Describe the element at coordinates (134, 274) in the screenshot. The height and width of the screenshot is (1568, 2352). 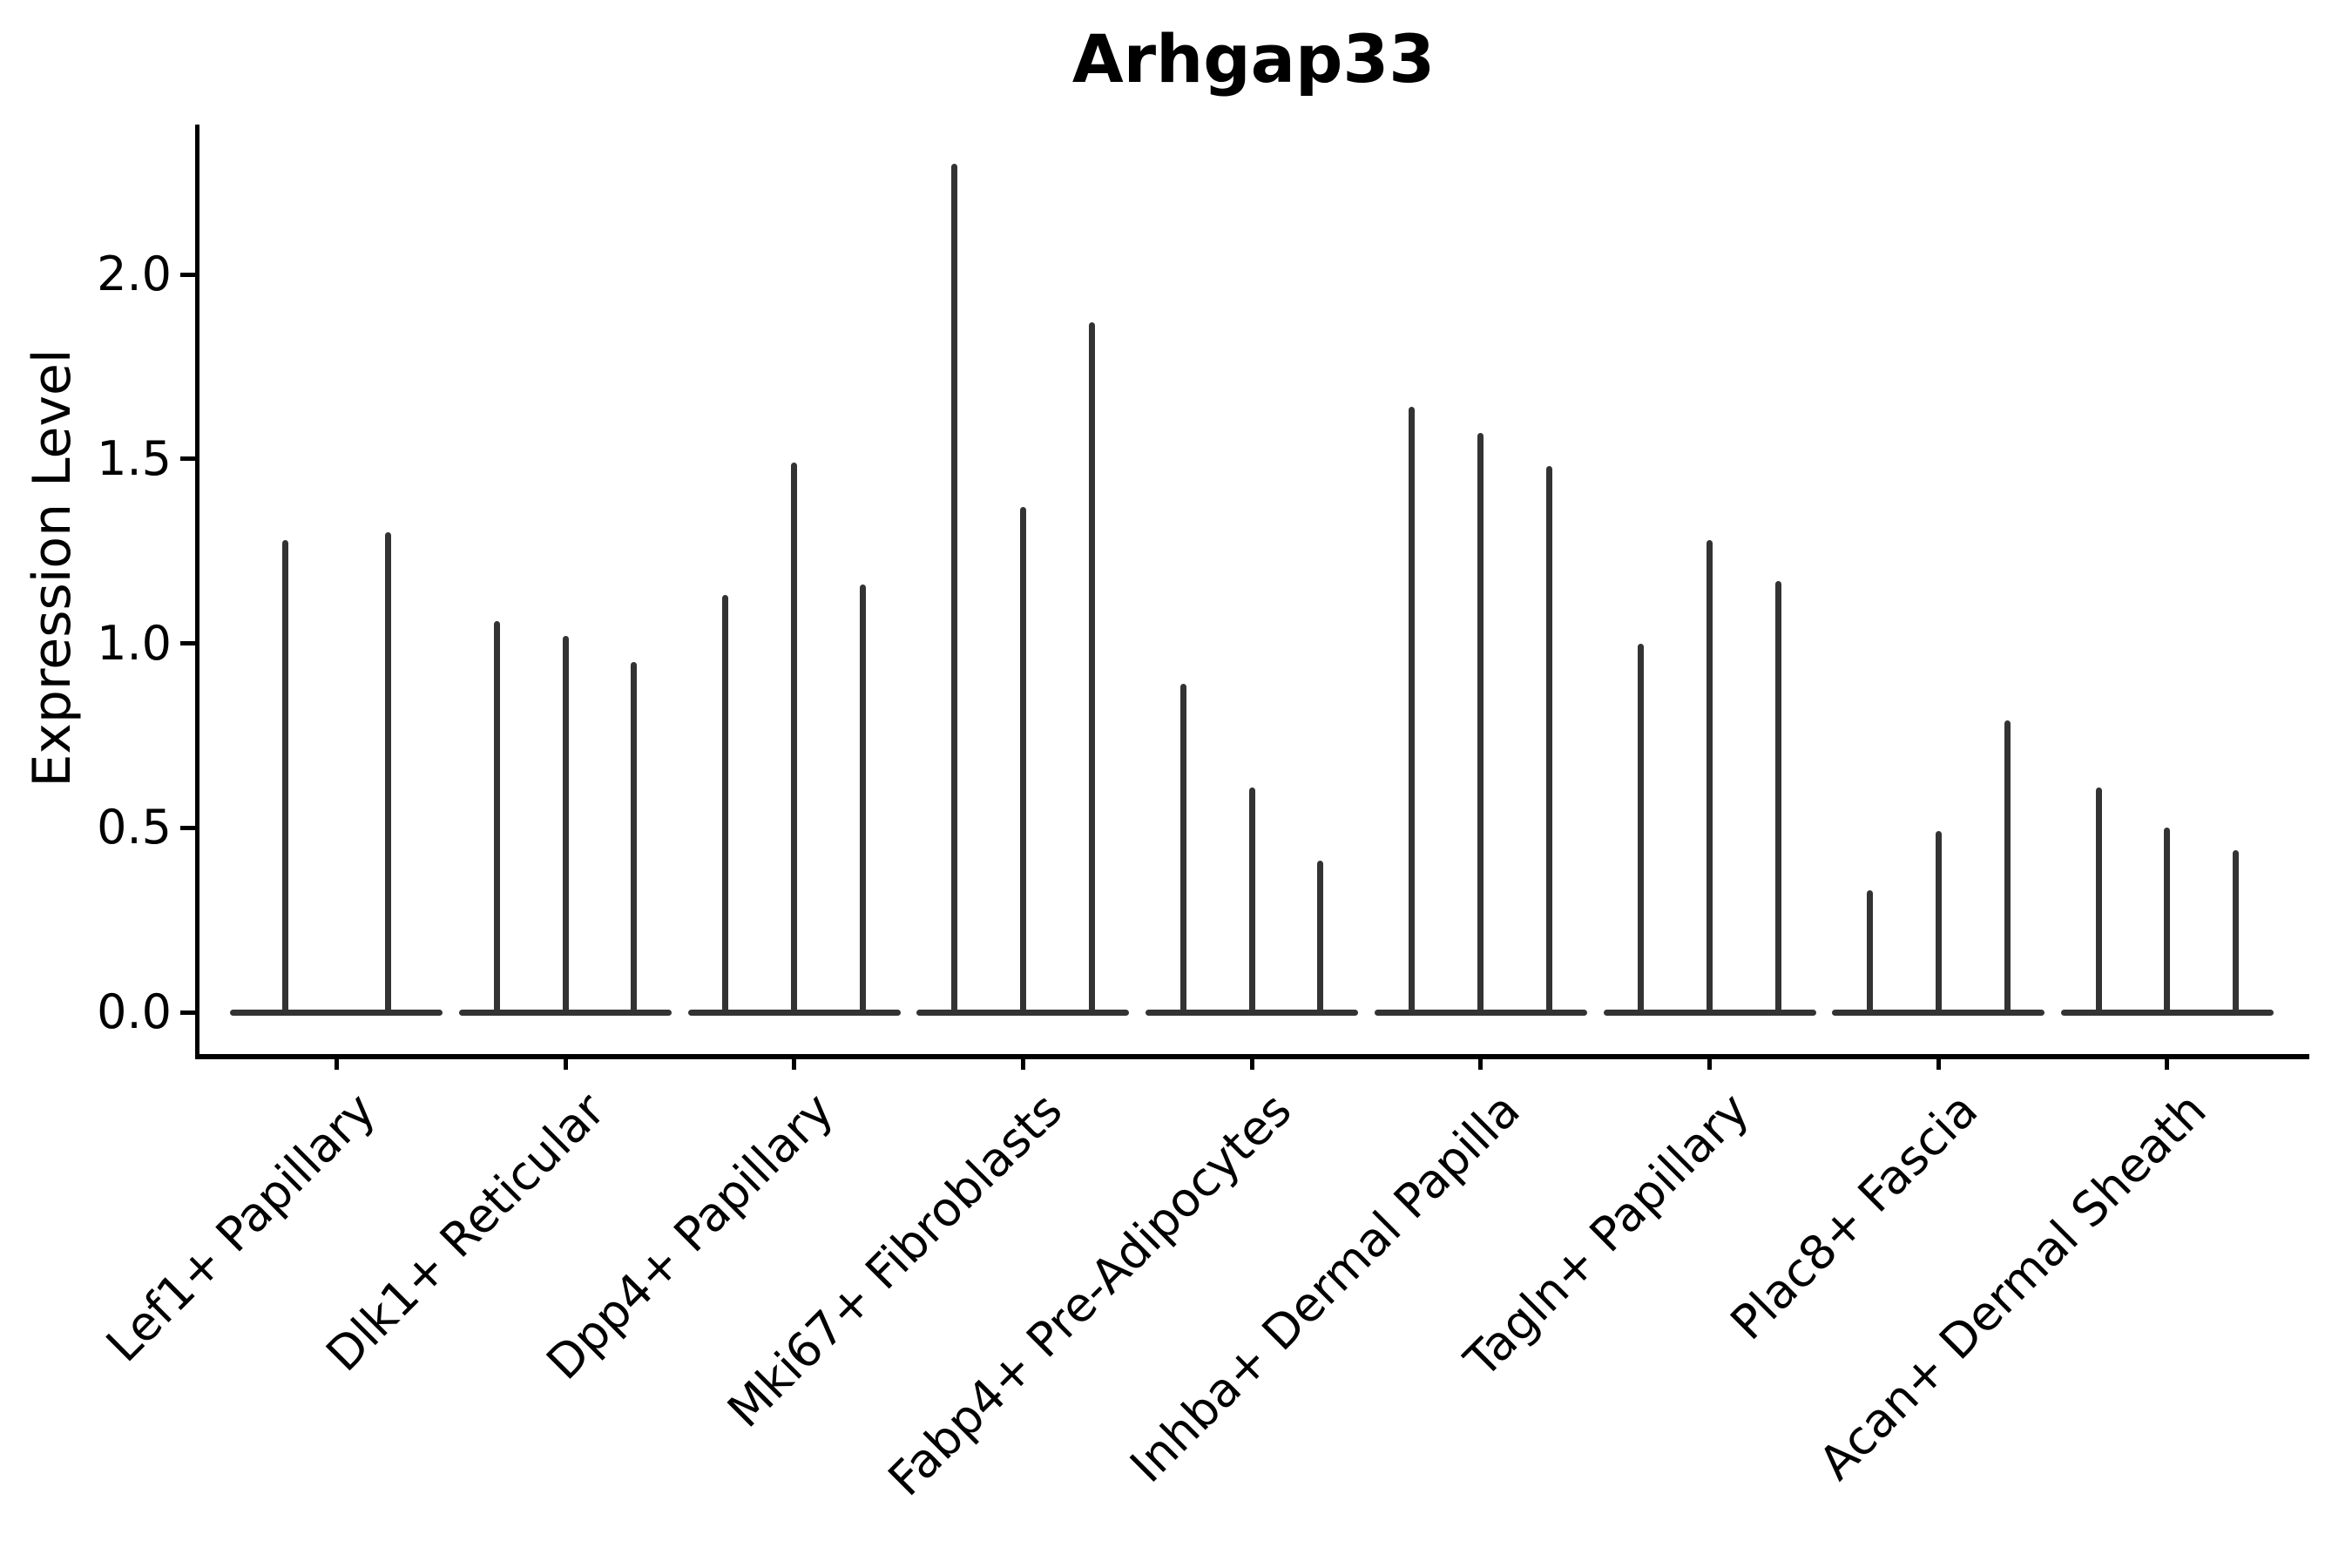
I see `y-tick-label: 2.0` at that location.